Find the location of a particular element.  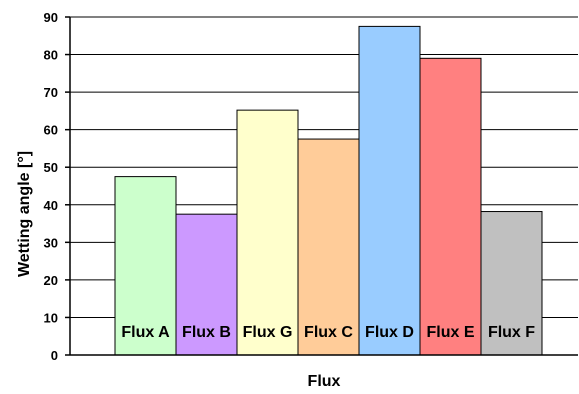

y-tick-label: 0 is located at coordinates (54, 355).